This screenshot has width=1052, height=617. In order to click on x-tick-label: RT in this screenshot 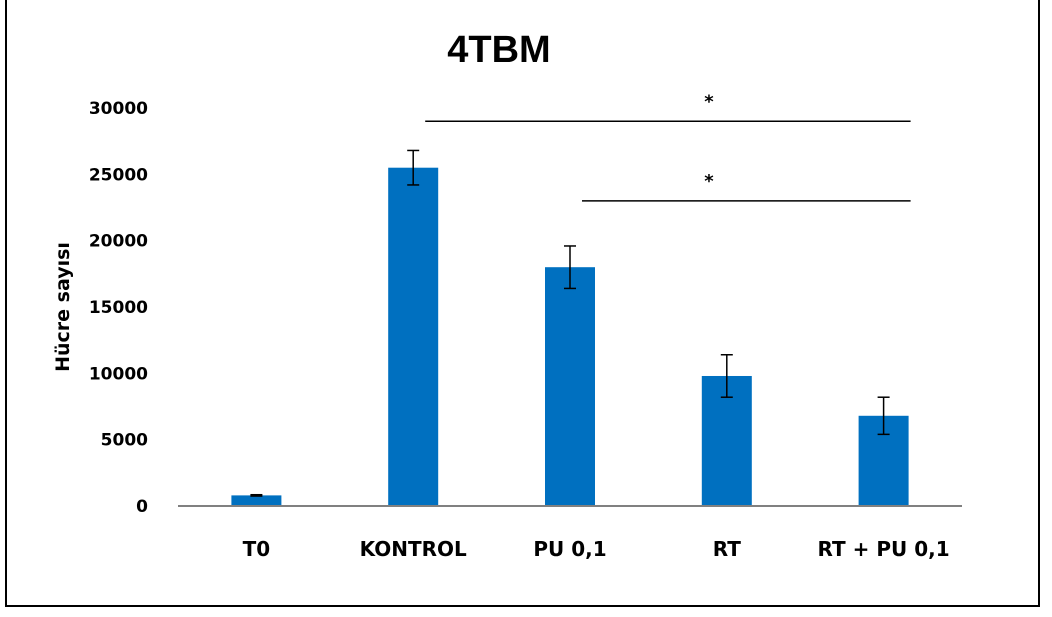, I will do `click(727, 549)`.